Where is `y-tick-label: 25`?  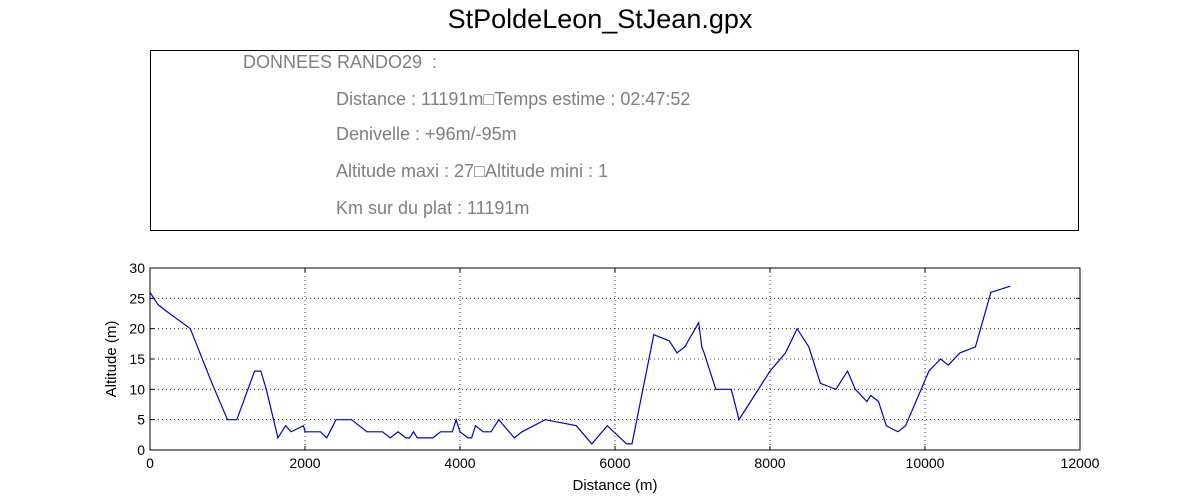
y-tick-label: 25 is located at coordinates (137, 298).